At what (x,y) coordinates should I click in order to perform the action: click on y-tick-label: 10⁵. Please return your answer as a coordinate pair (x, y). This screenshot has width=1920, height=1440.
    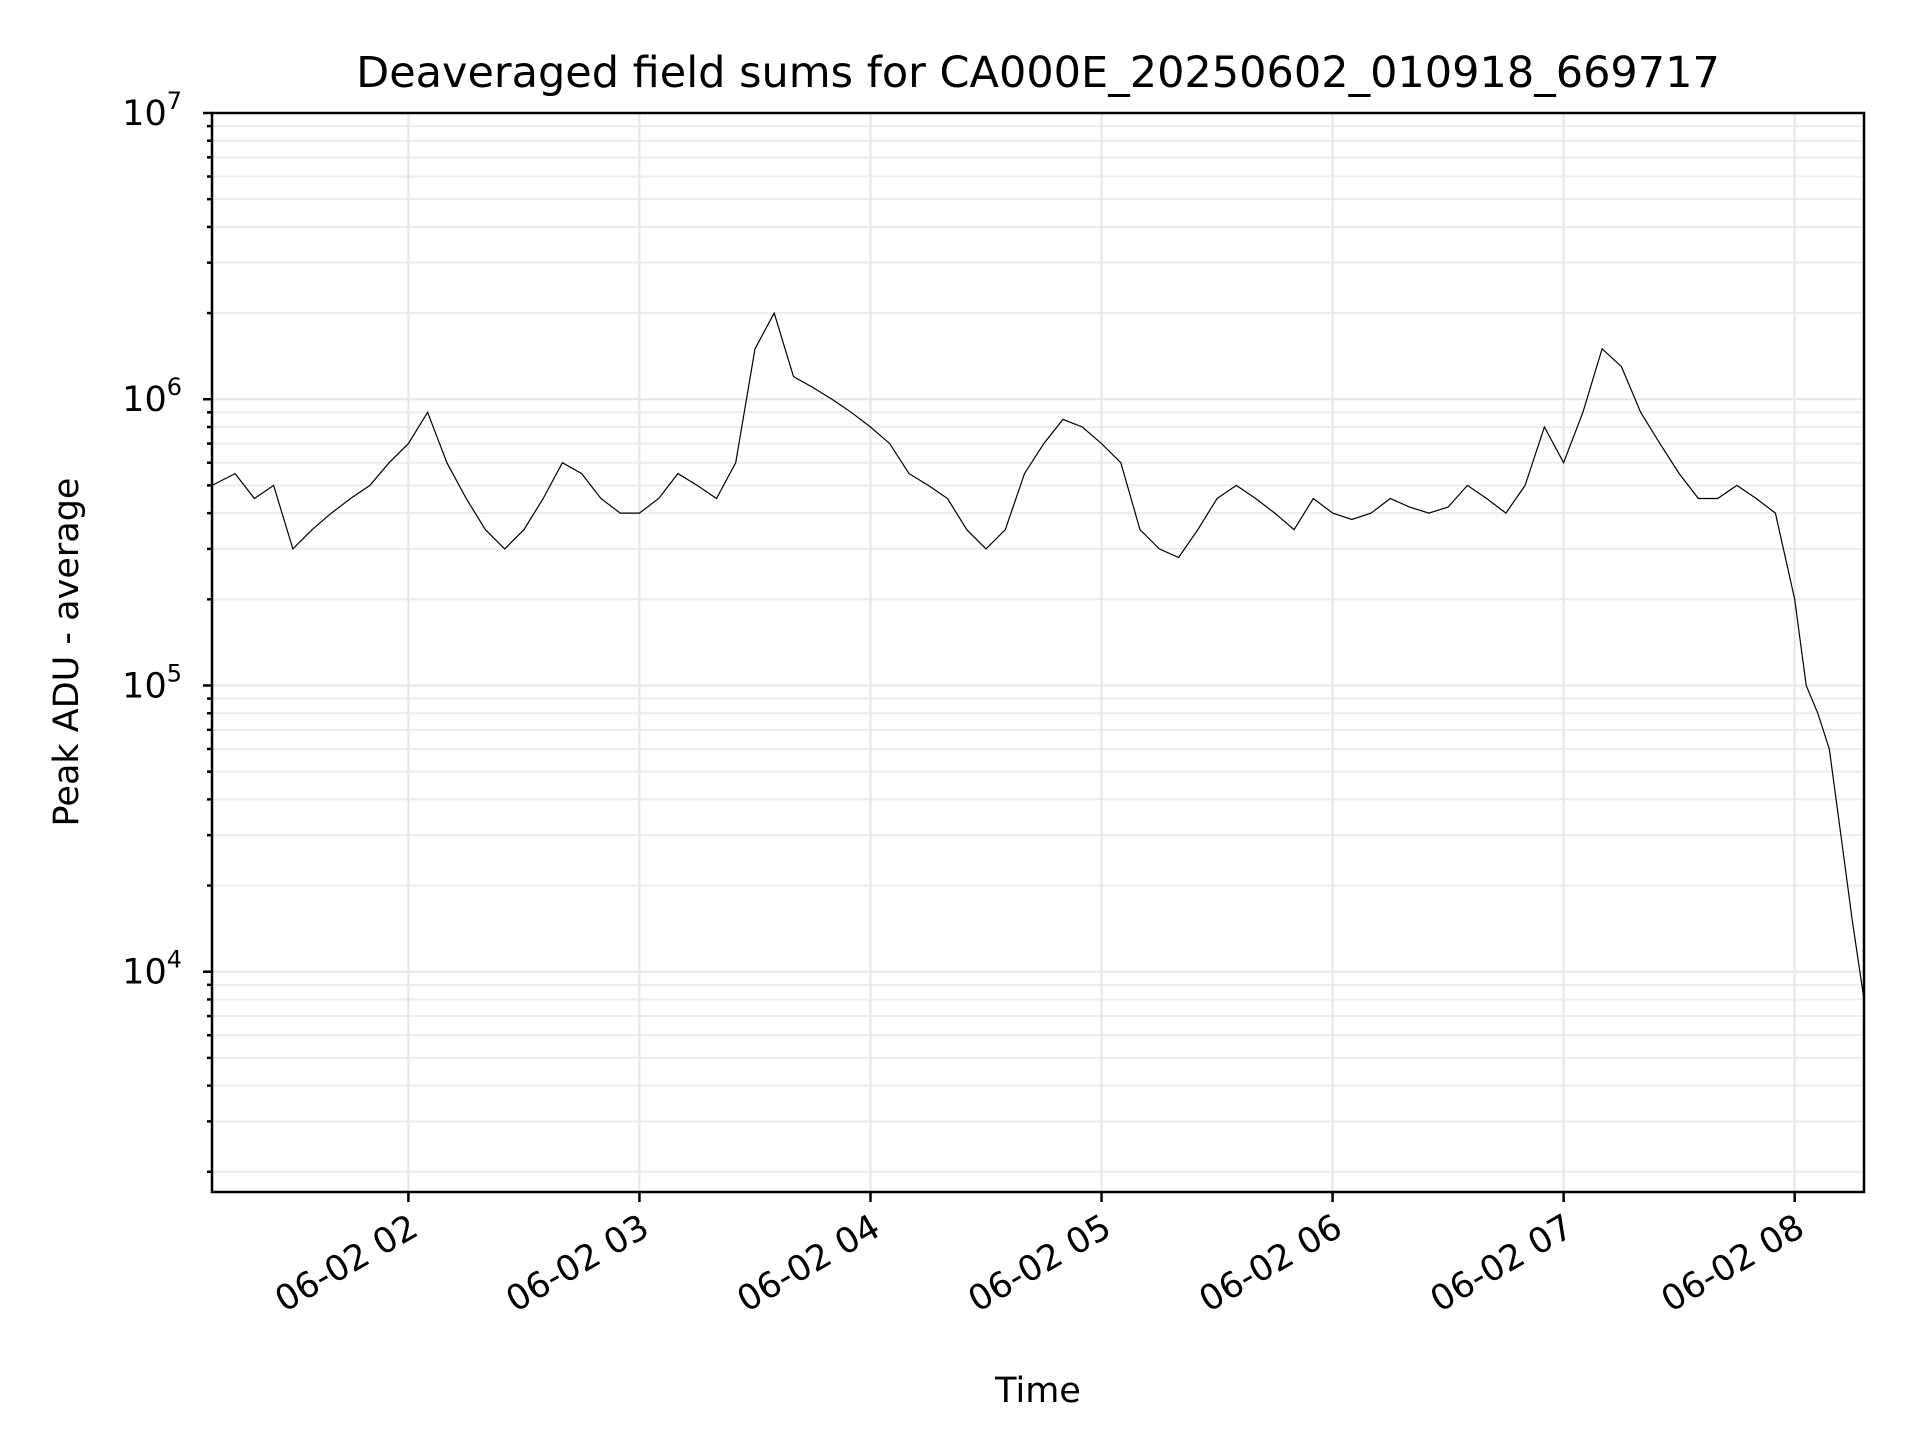
    Looking at the image, I should click on (152, 682).